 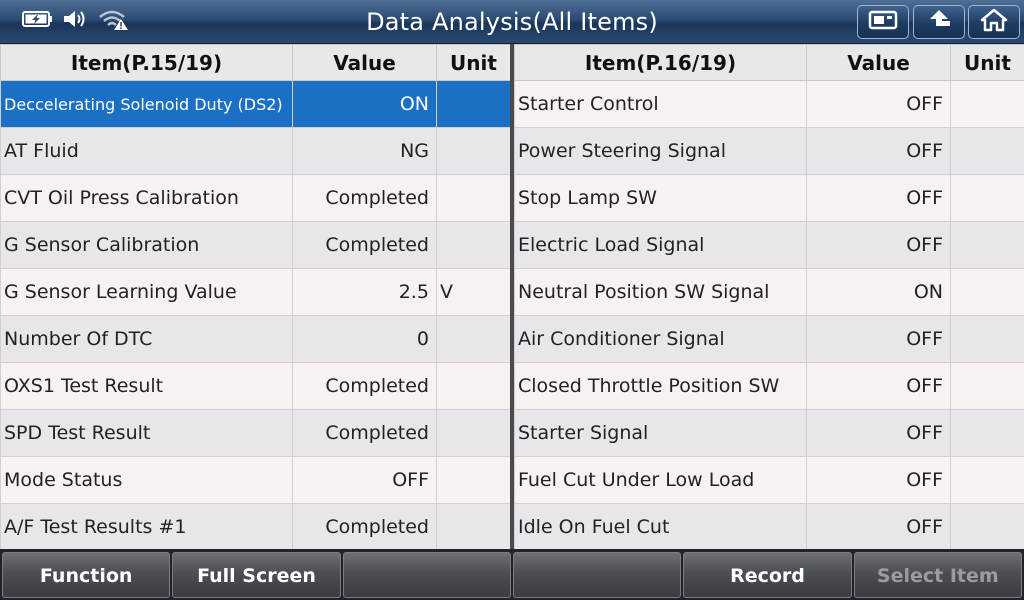 What do you see at coordinates (660, 480) in the screenshot?
I see `item-name: Fuel Cut Under Low Load` at bounding box center [660, 480].